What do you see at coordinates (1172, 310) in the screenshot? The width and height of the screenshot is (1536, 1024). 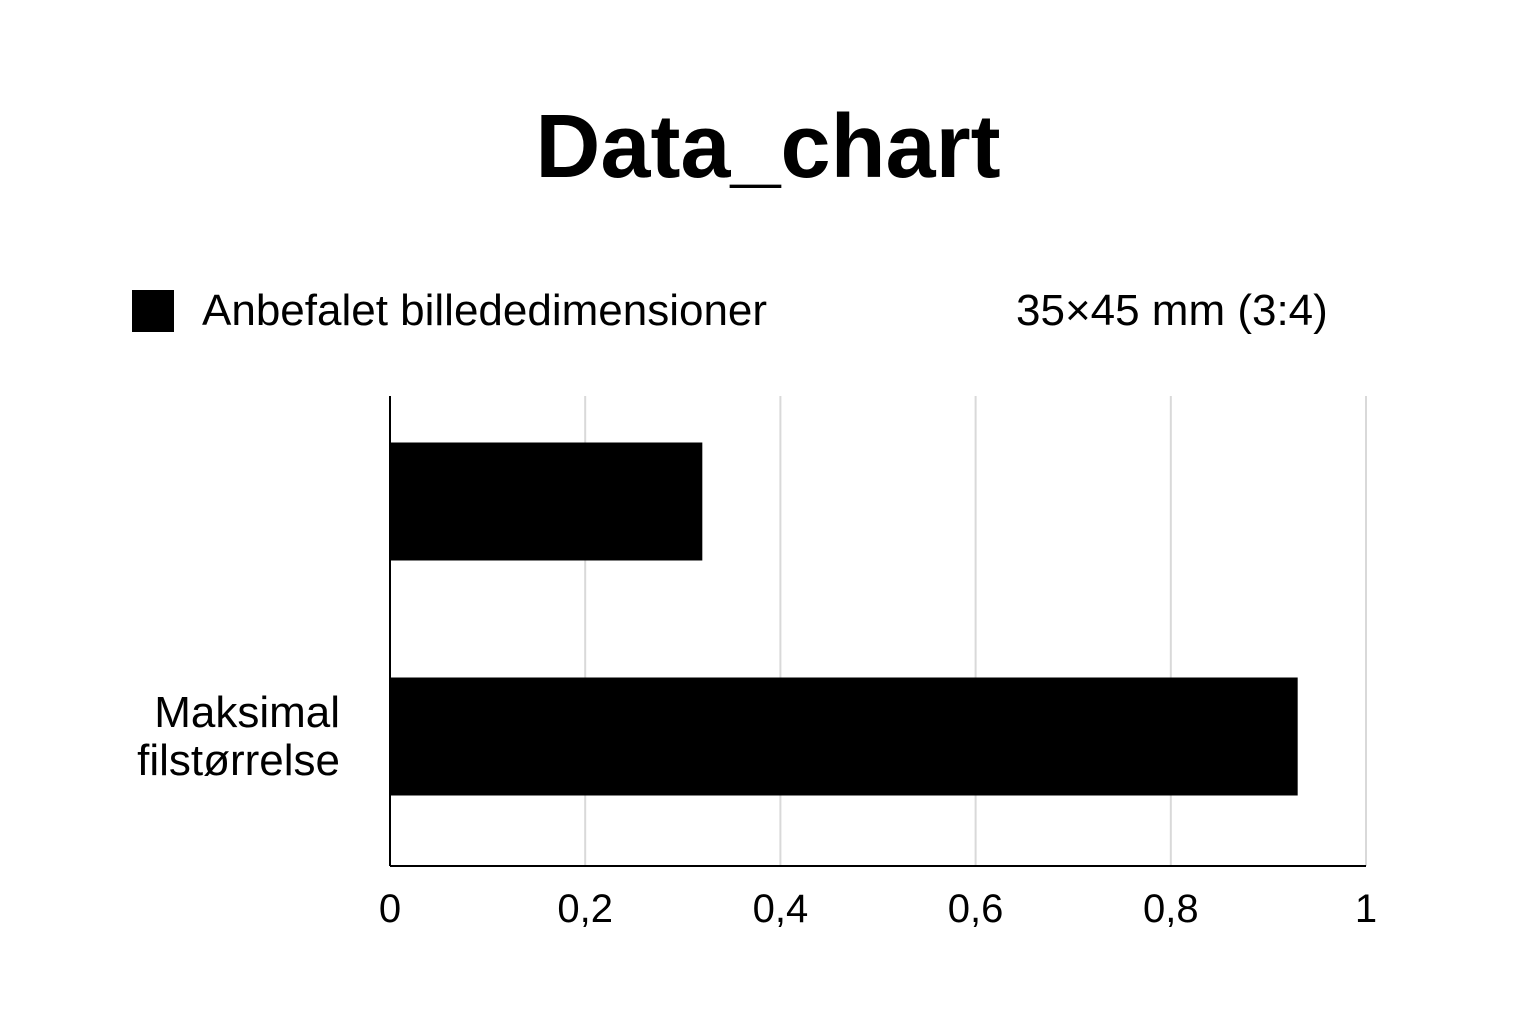 I see `legend-note: 35×45 mm (3:4)` at bounding box center [1172, 310].